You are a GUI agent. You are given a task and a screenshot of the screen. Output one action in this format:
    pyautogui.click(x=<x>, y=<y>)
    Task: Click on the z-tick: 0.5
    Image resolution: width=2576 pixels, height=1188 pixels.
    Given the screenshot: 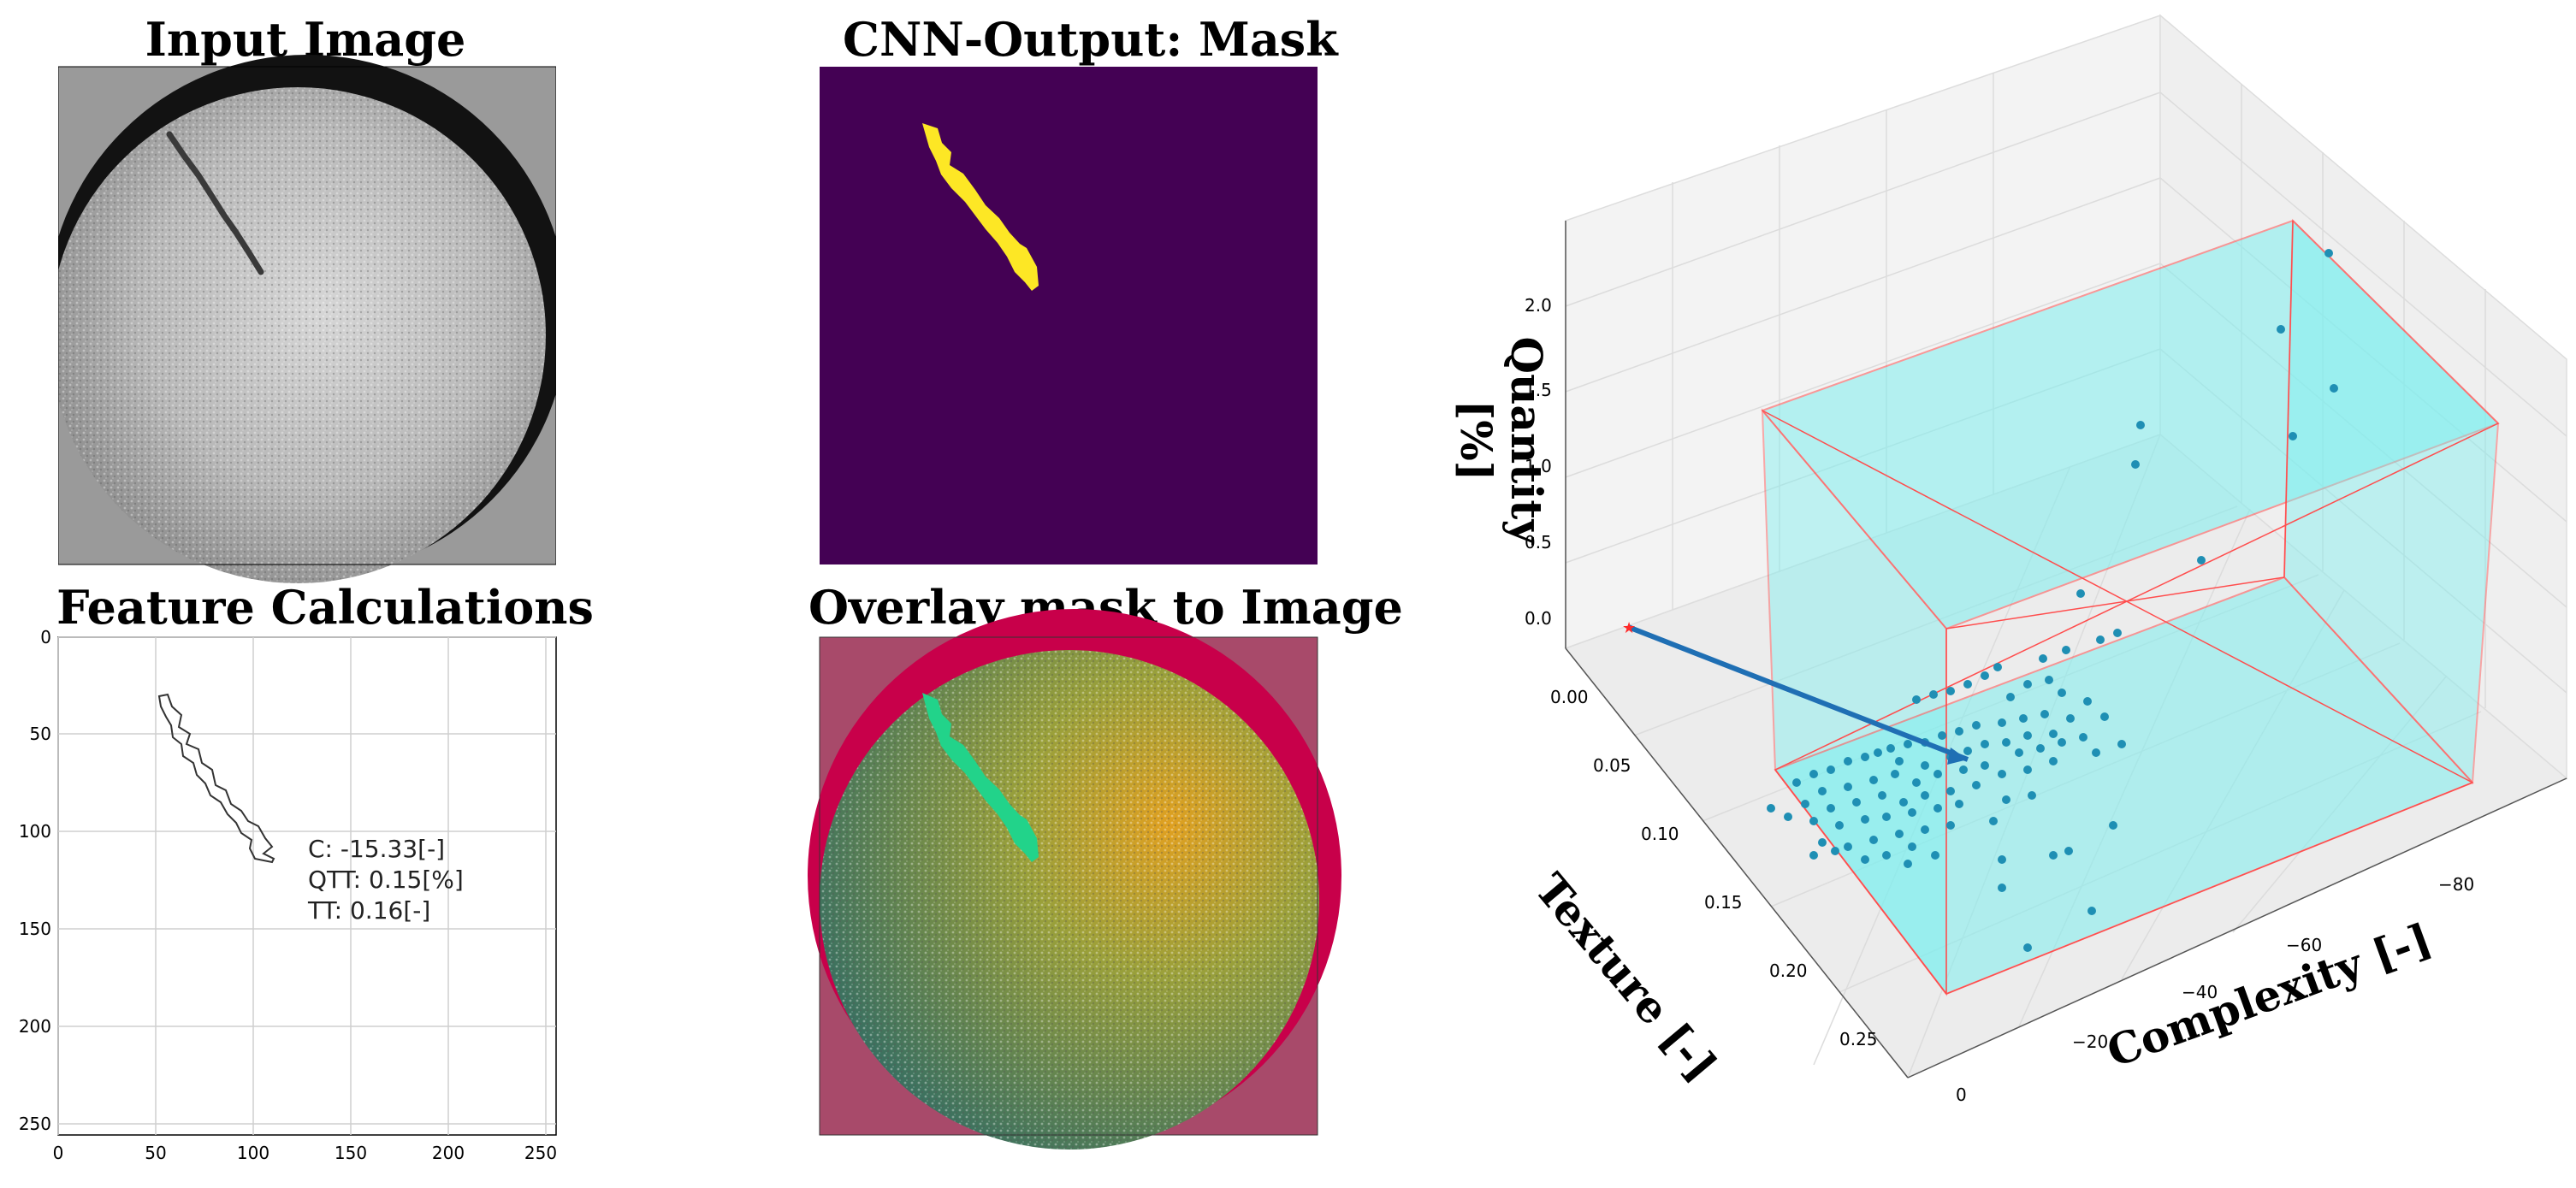 What is the action you would take?
    pyautogui.click(x=1539, y=542)
    